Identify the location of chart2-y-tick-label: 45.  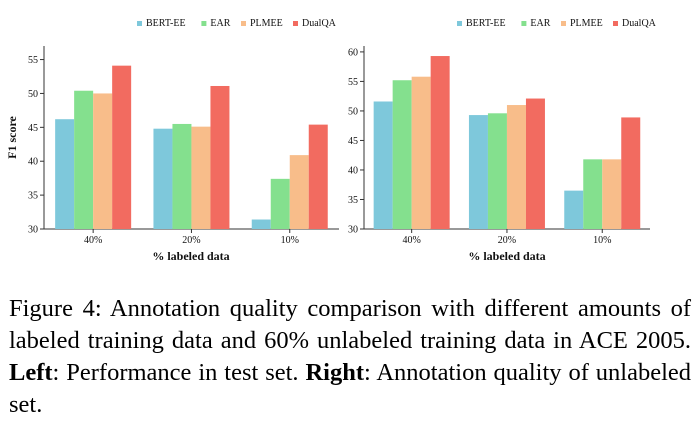
(353, 141).